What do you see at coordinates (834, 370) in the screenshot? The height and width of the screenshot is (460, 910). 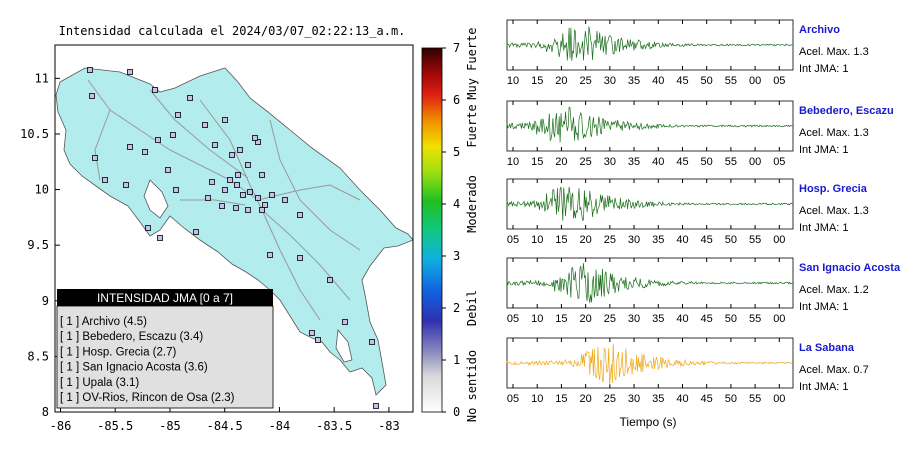 I see `accel-max-label: Acel. Max. 0.7` at bounding box center [834, 370].